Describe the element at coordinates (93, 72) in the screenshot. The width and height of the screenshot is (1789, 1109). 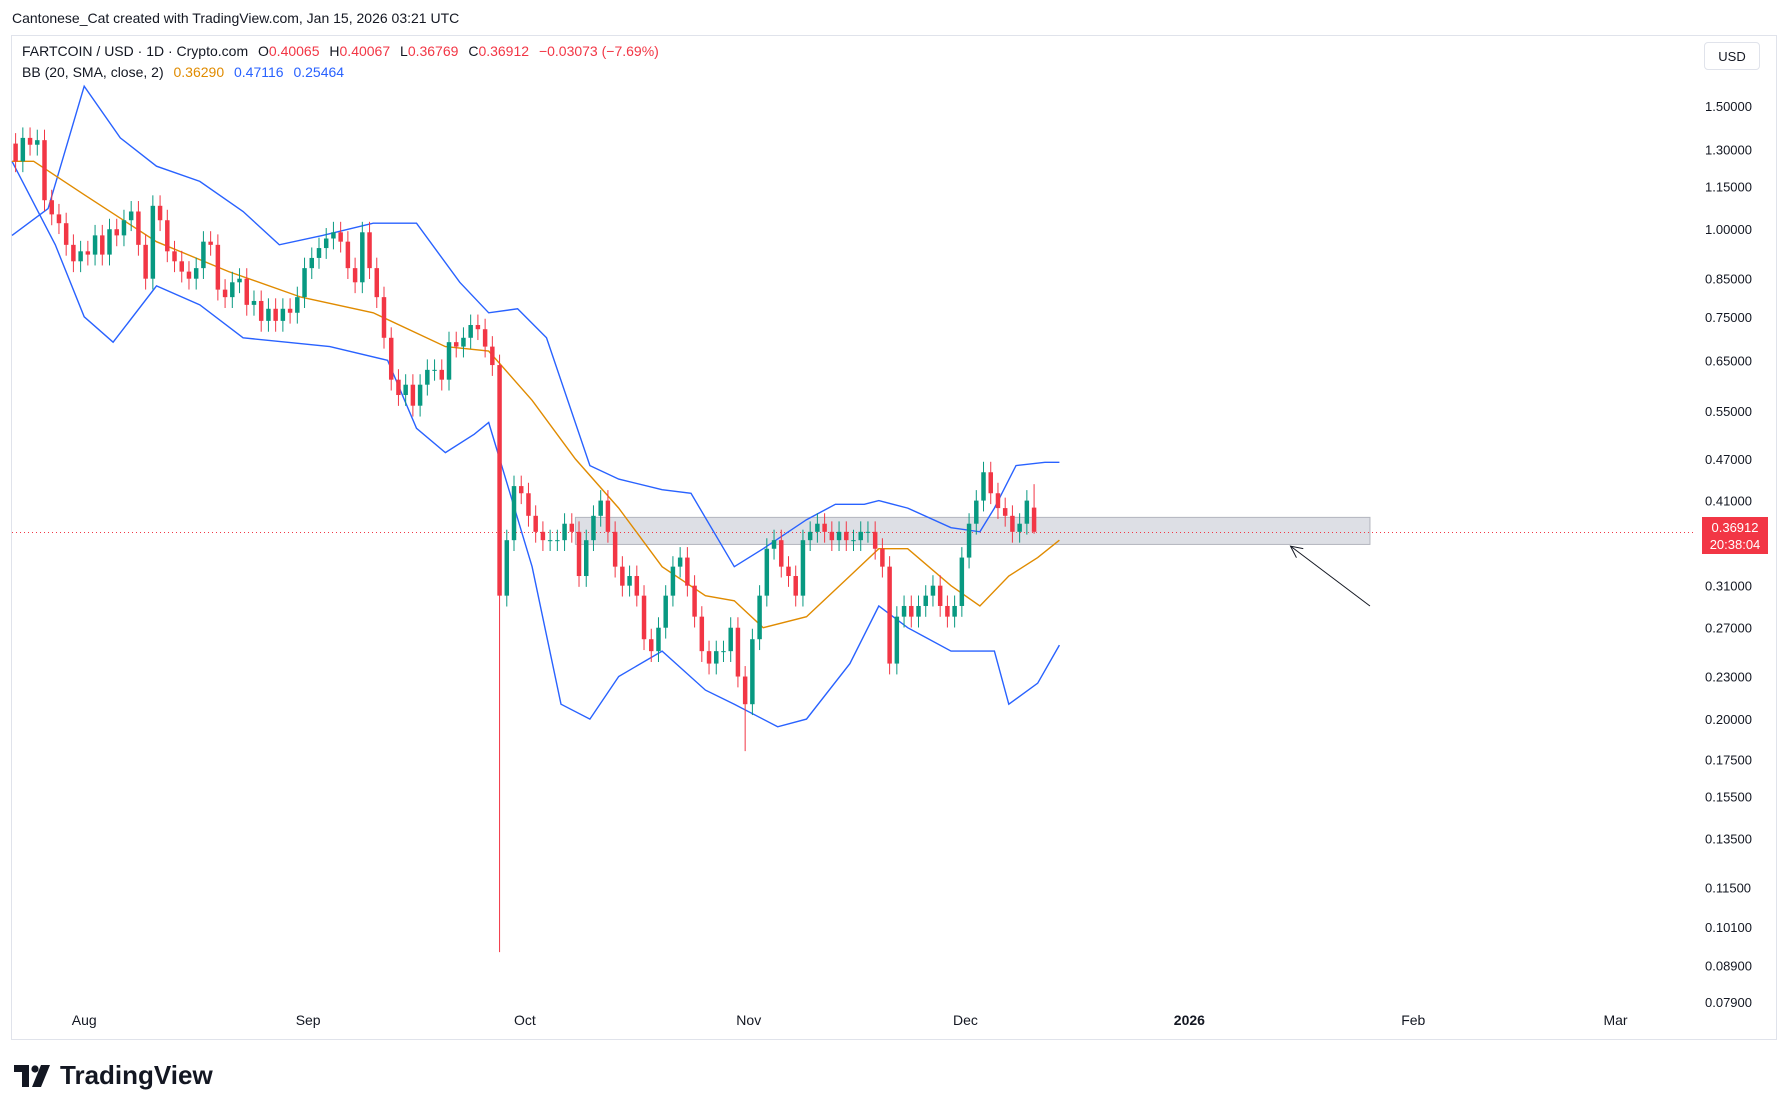
I see `bb-label: BB (20, SMA, close, 2)` at that location.